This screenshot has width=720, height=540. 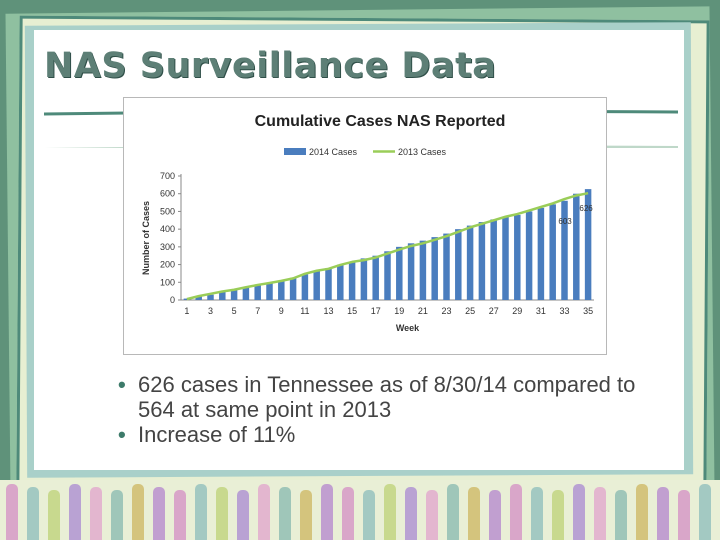 I want to click on x-tick-label: 23, so click(x=446, y=311).